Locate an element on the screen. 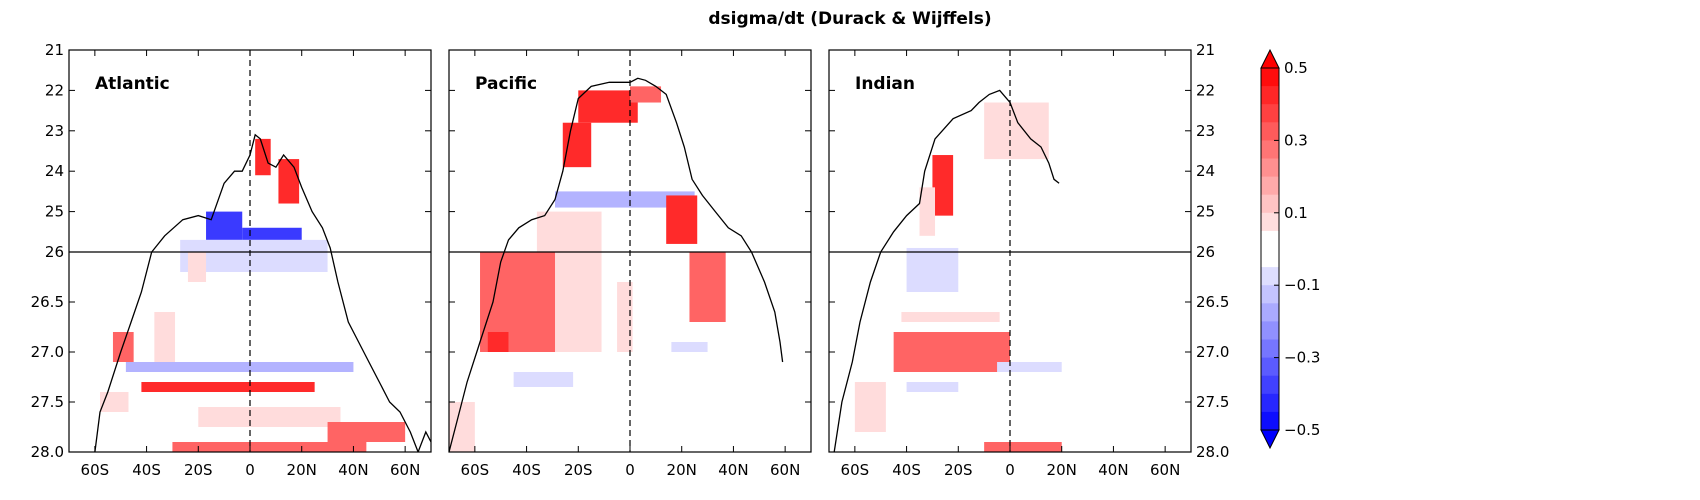  outcrop-line is located at coordinates (946, 270).